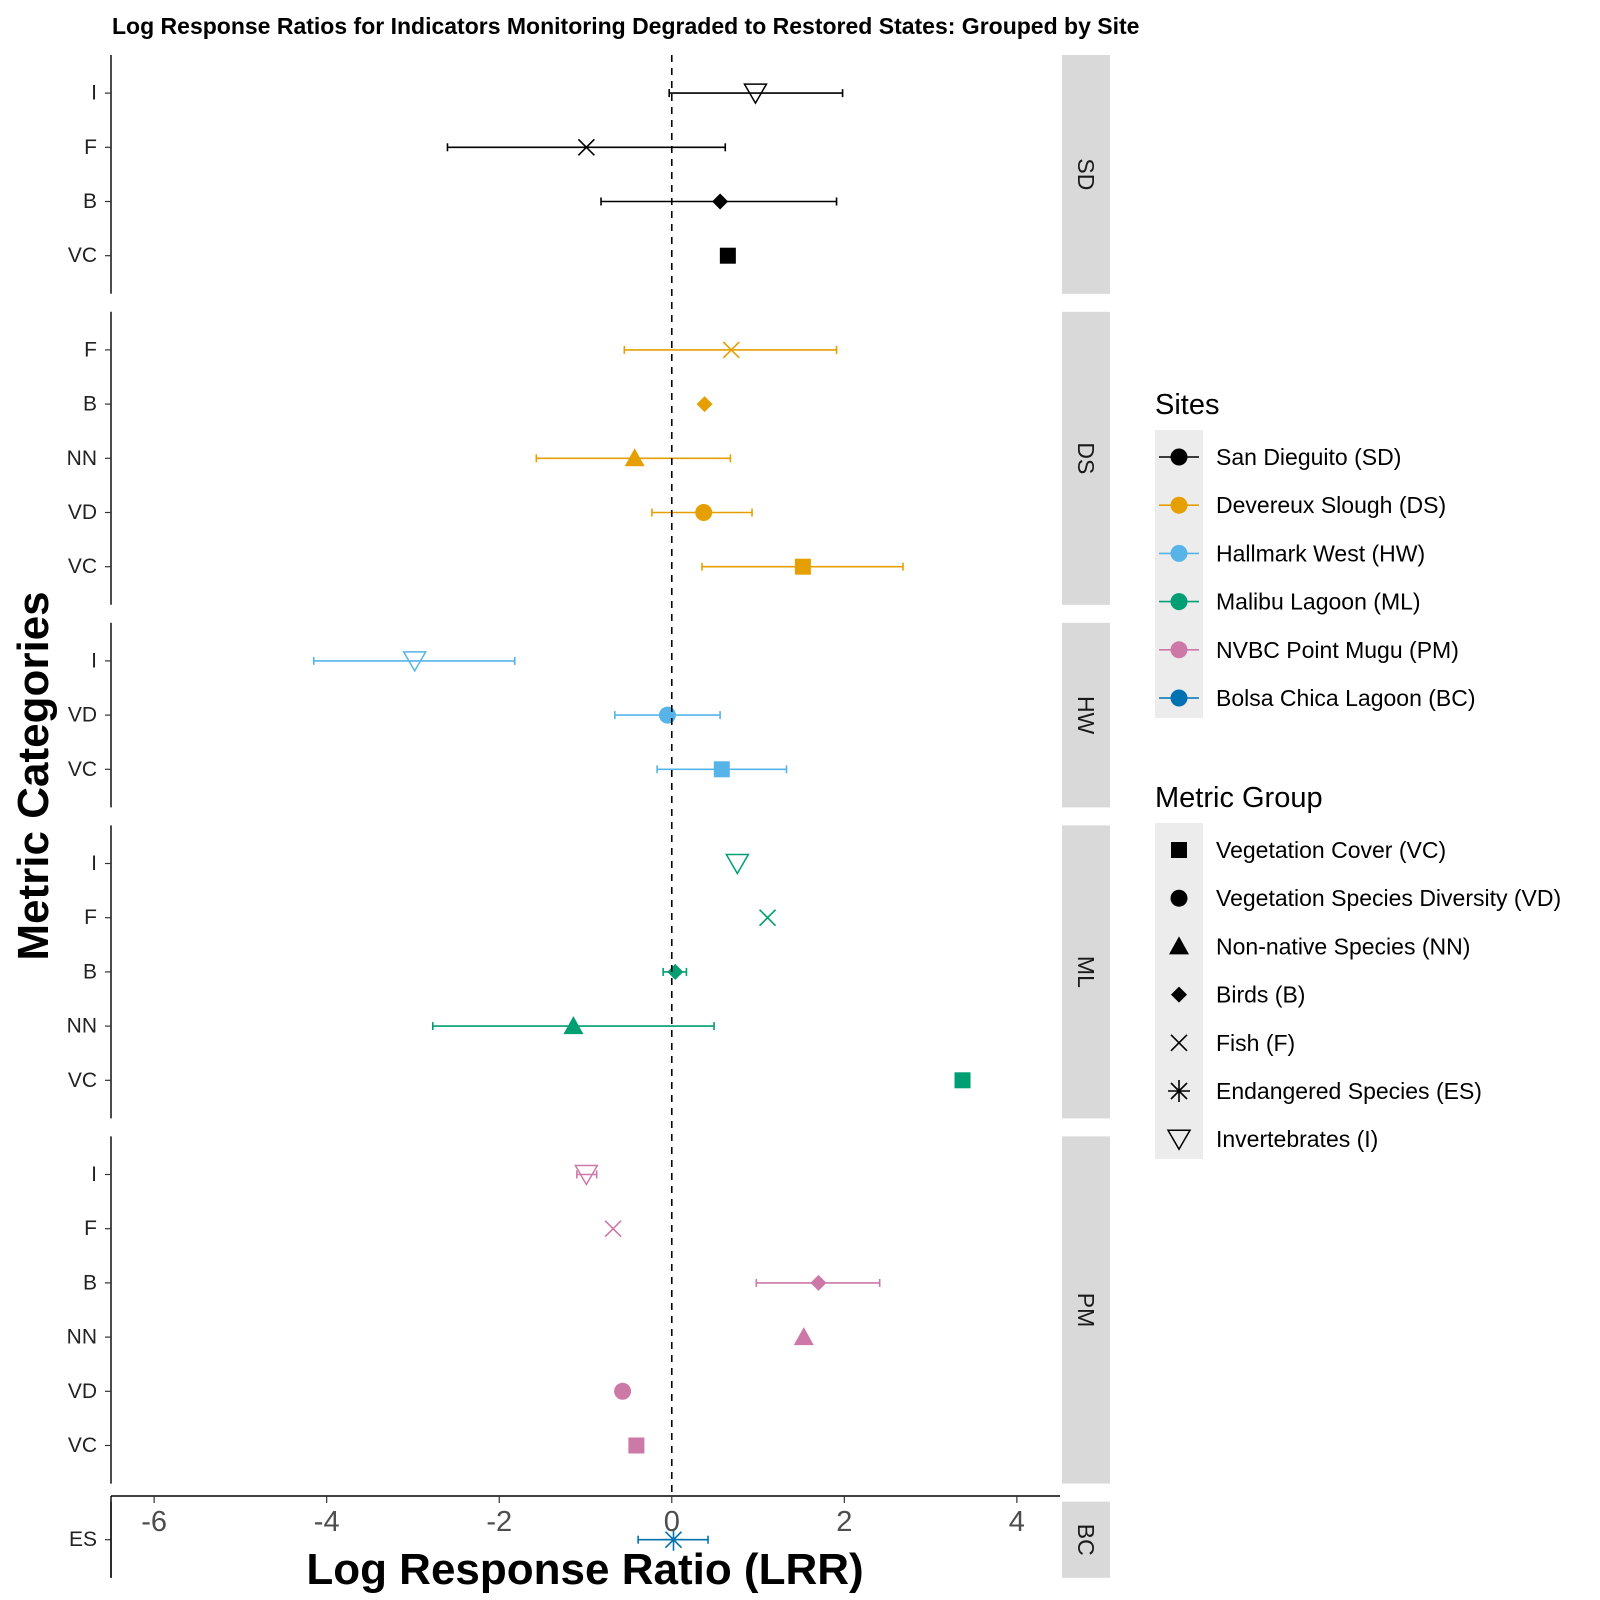  Describe the element at coordinates (1239, 798) in the screenshot. I see `legend-metric-title: Metric Group` at that location.